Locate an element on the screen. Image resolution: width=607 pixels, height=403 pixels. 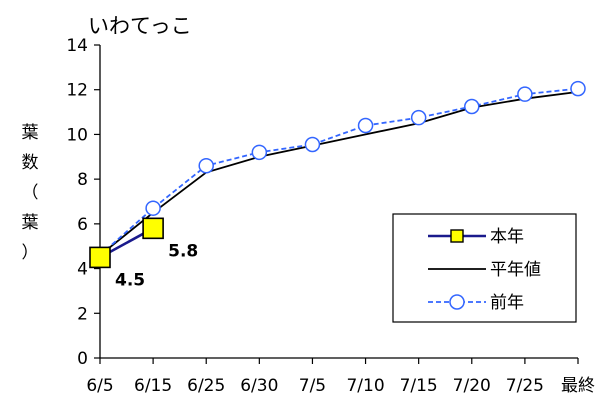
legend-label: 本年 is located at coordinates (507, 237).